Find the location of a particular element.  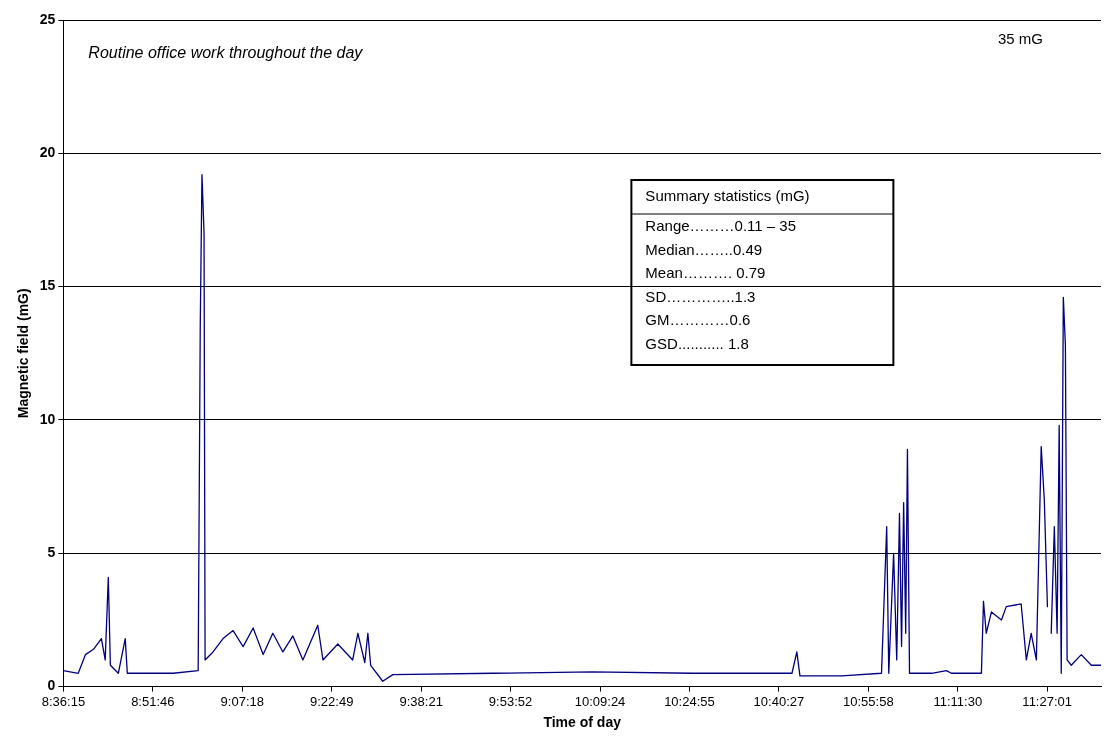

y-tick-label: 20 is located at coordinates (47, 152).